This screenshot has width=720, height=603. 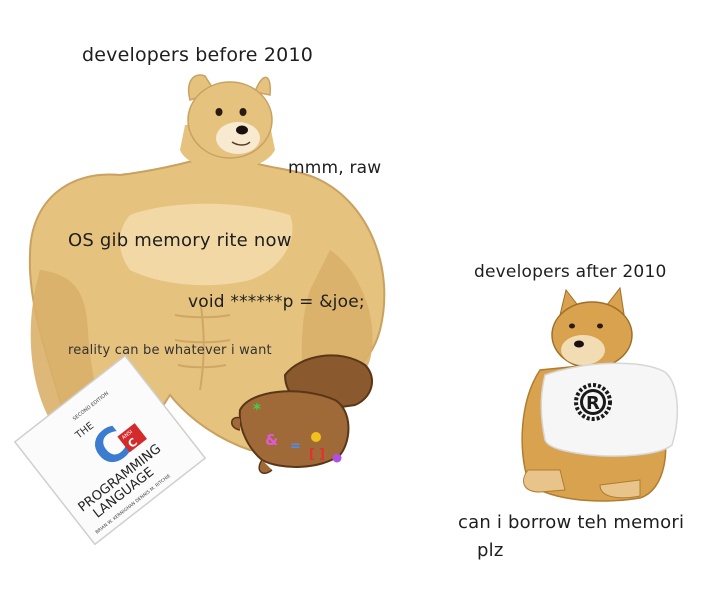 What do you see at coordinates (271, 440) in the screenshot?
I see `gauntlet-stone-ampersand: &` at bounding box center [271, 440].